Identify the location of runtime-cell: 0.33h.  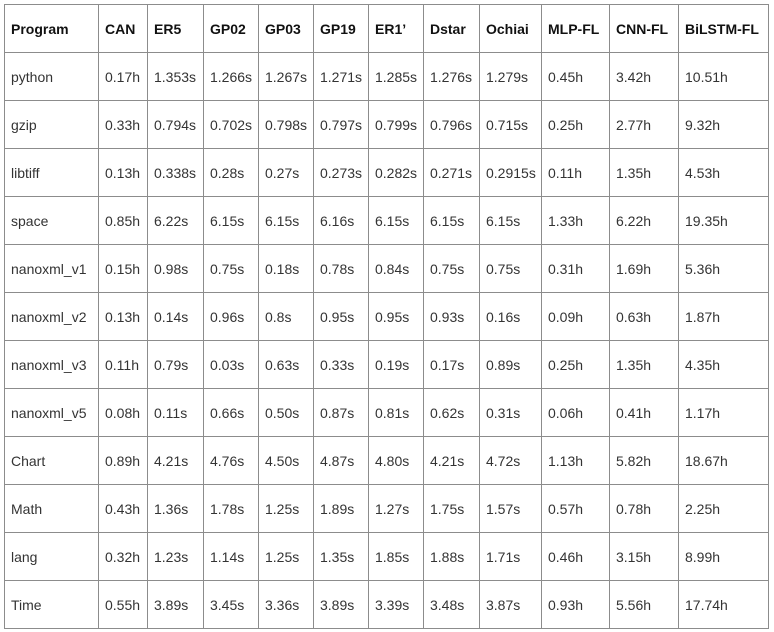
(123, 124).